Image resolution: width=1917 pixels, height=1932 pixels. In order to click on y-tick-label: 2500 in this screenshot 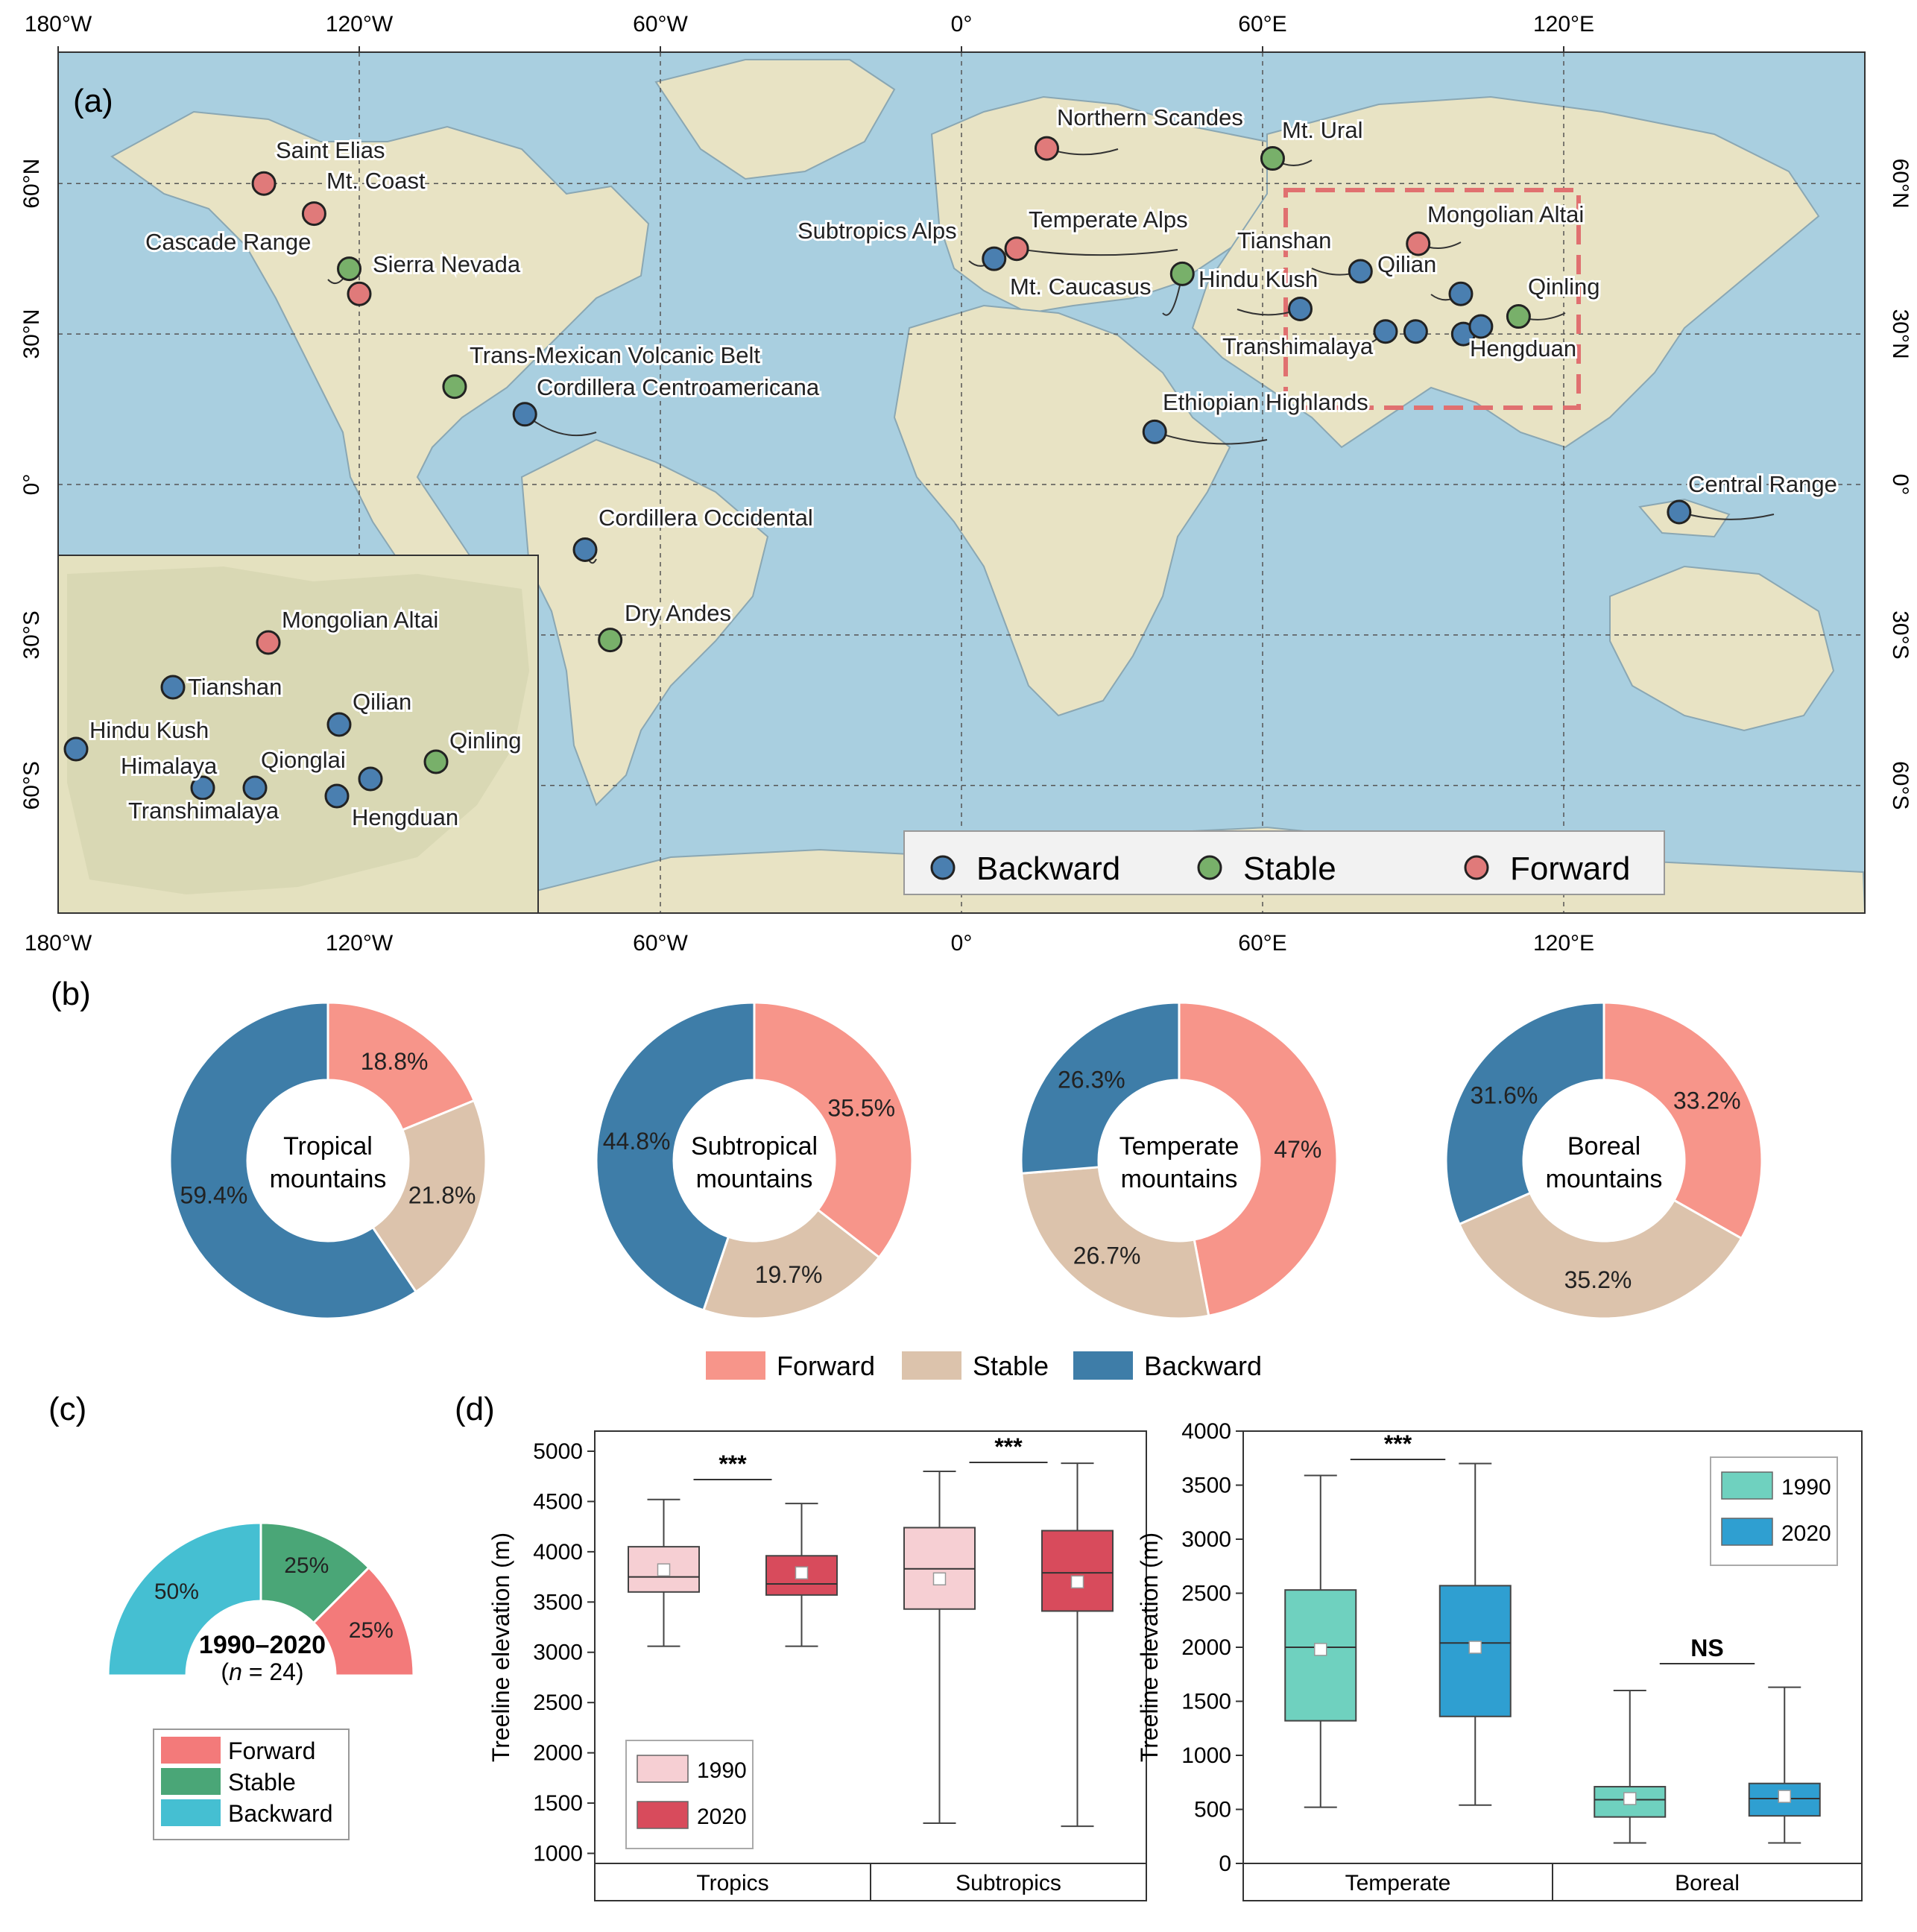, I will do `click(558, 1703)`.